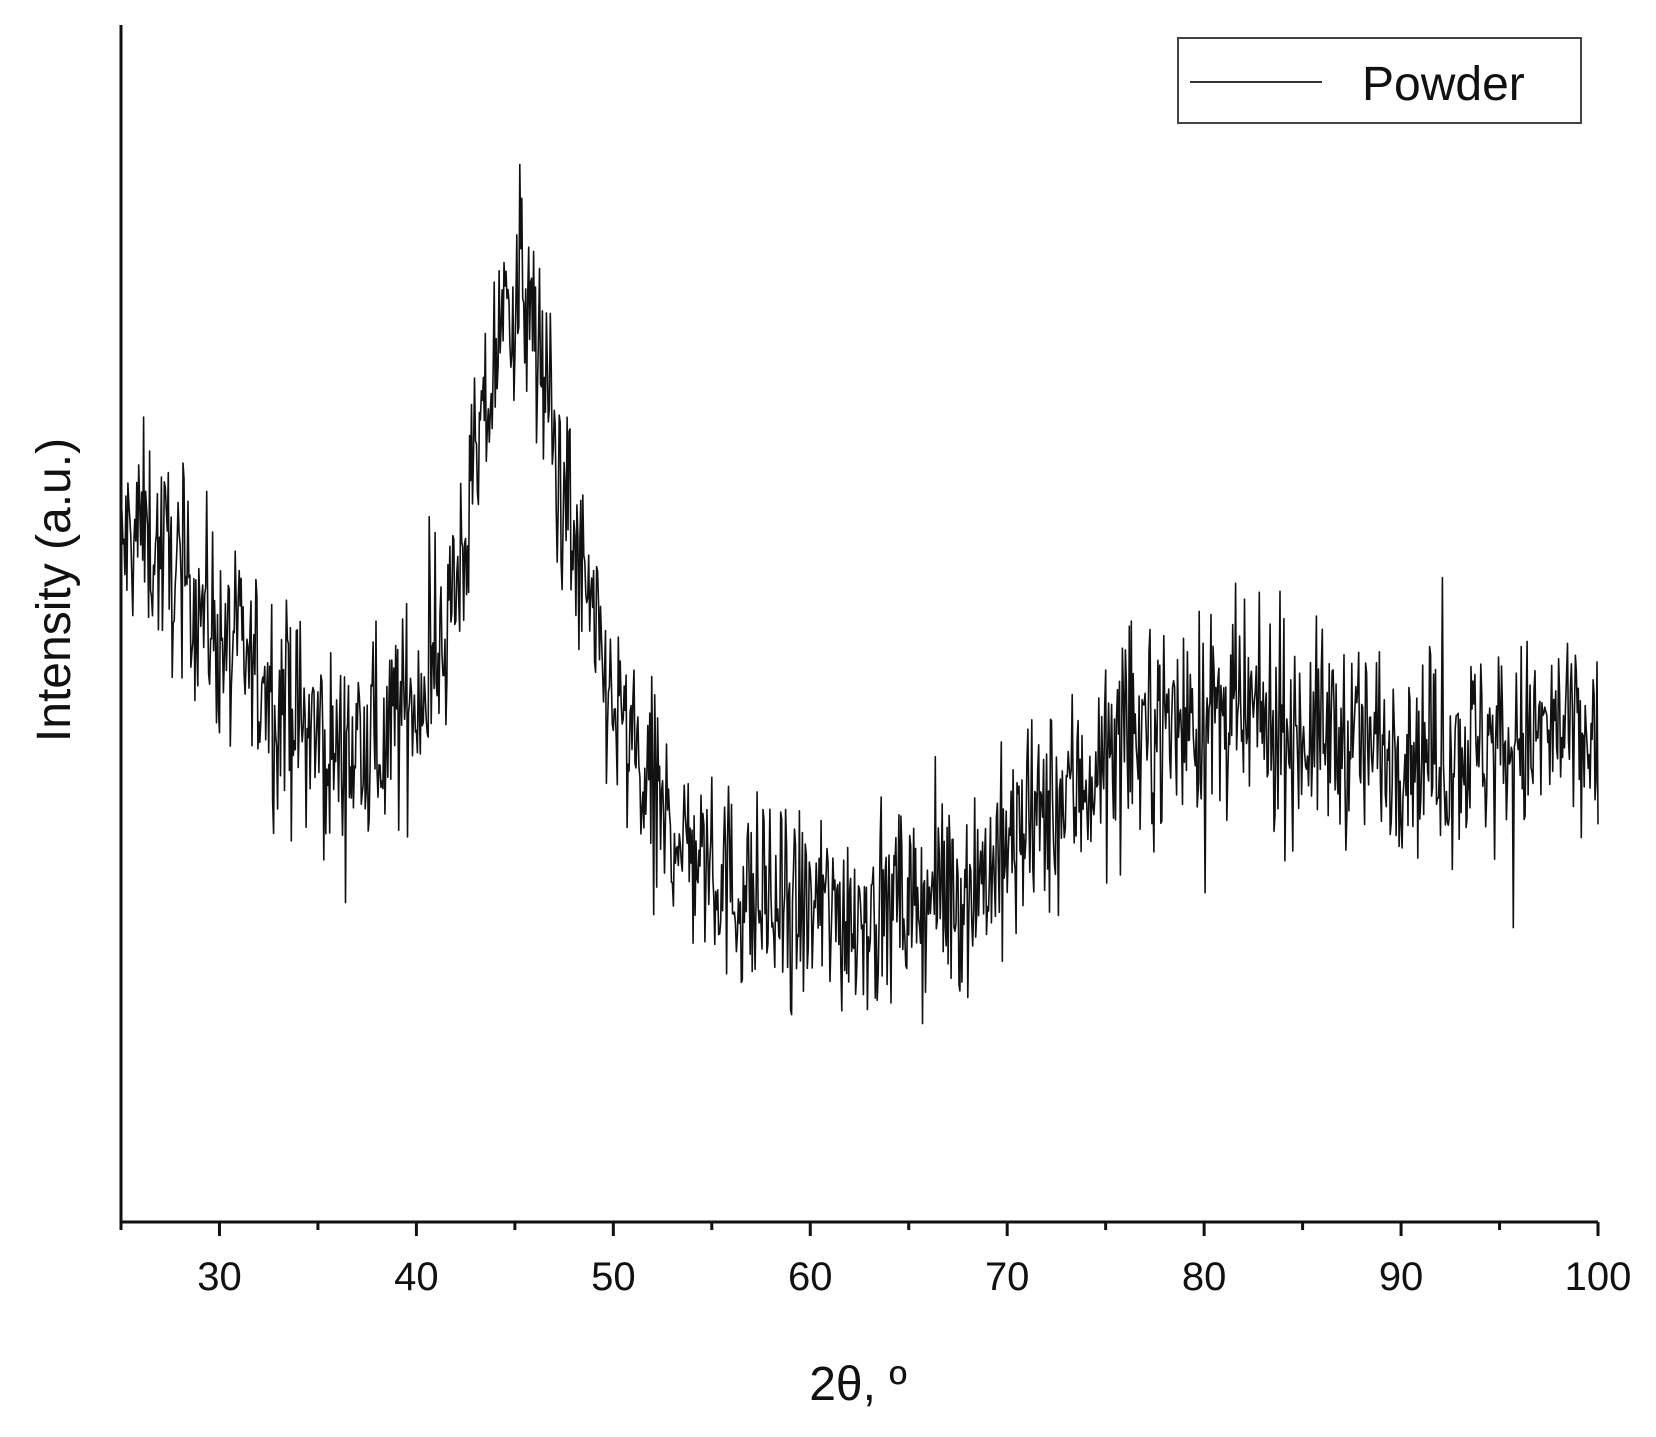 Image resolution: width=1656 pixels, height=1437 pixels. Describe the element at coordinates (1443, 84) in the screenshot. I see `legend-label-powder: Powder` at that location.